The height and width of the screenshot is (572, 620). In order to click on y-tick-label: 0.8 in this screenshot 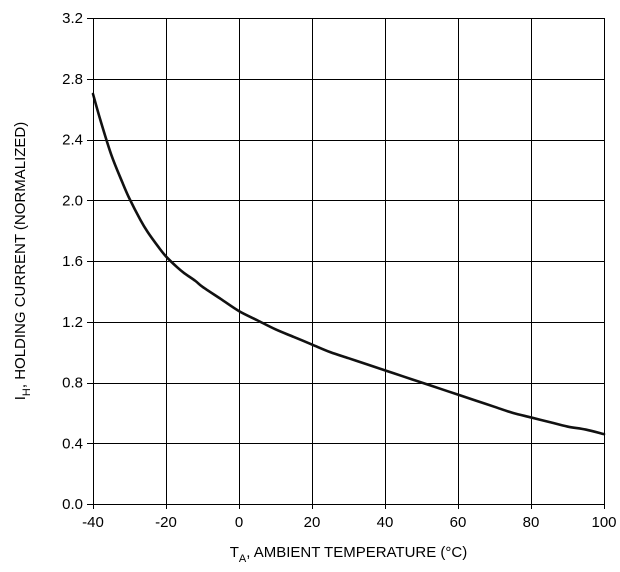, I will do `click(72, 383)`.